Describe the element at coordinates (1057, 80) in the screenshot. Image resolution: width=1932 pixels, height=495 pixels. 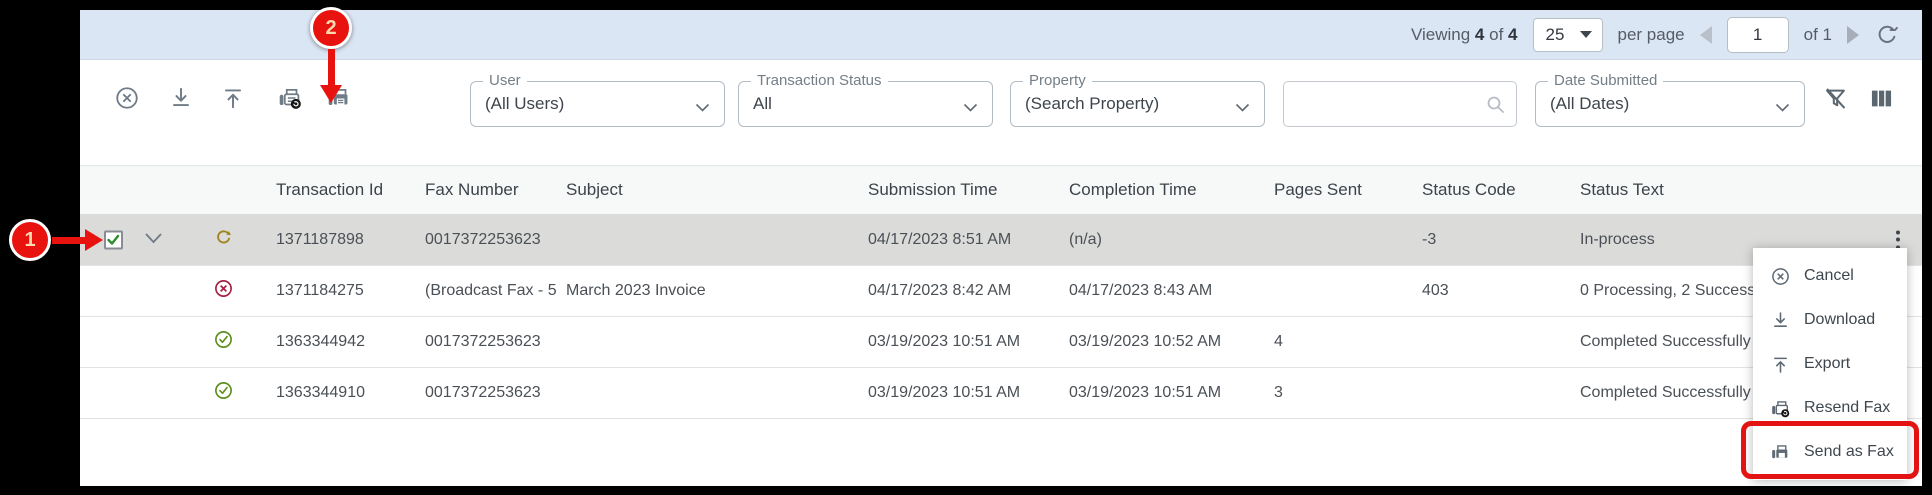
I see `property-filter-label: Property` at that location.